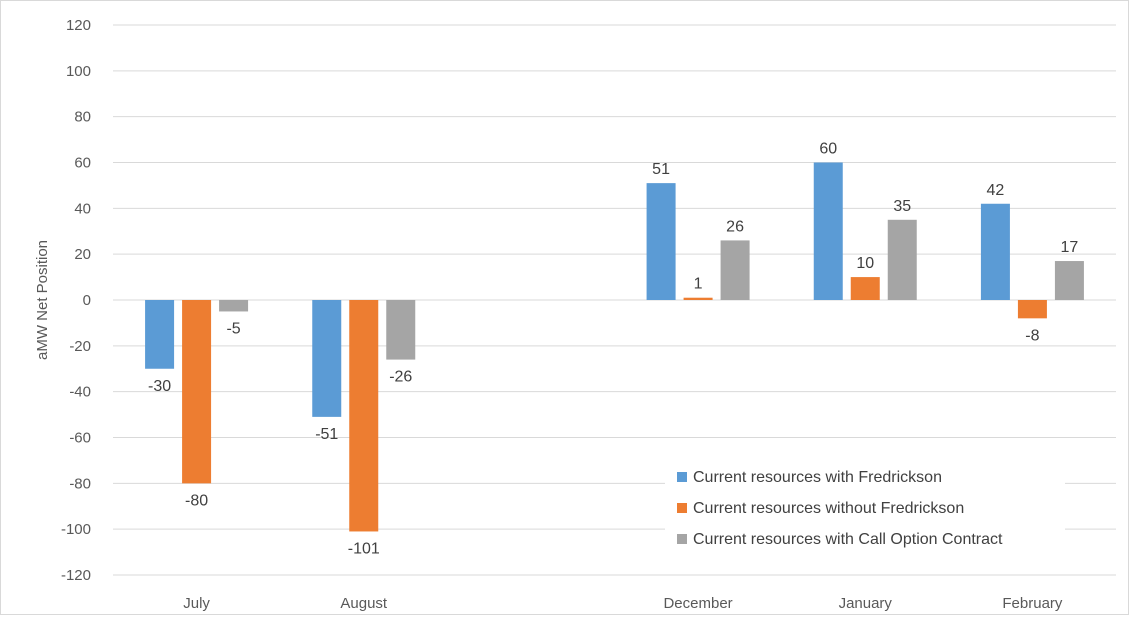 The width and height of the screenshot is (1129, 621). Describe the element at coordinates (697, 603) in the screenshot. I see `x-tick-label: December` at that location.